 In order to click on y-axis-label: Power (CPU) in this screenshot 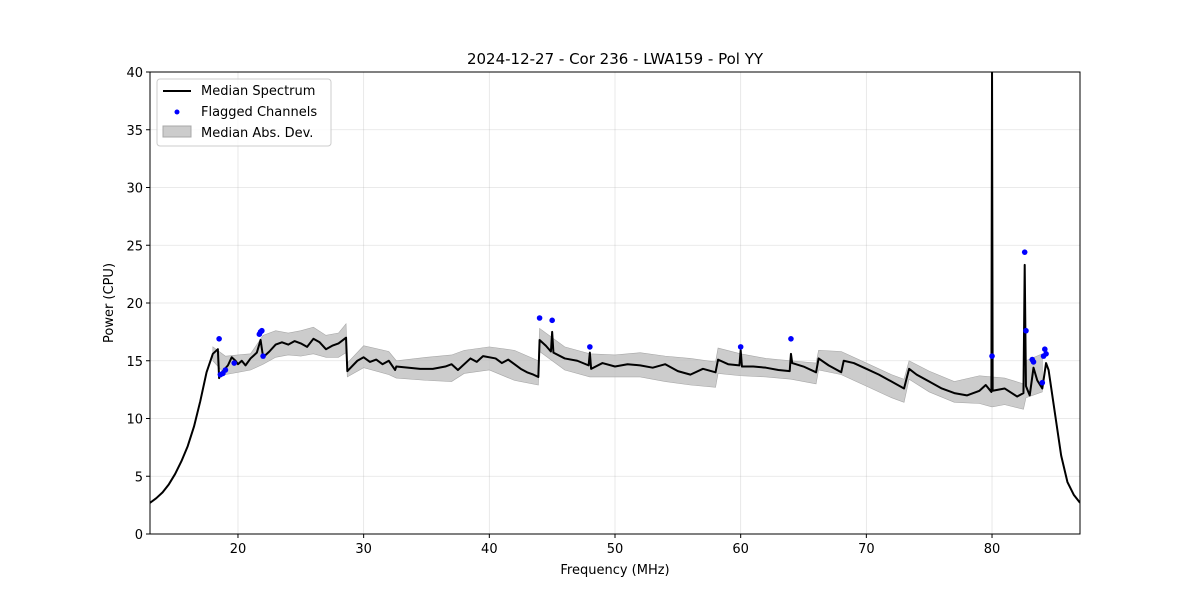, I will do `click(109, 303)`.